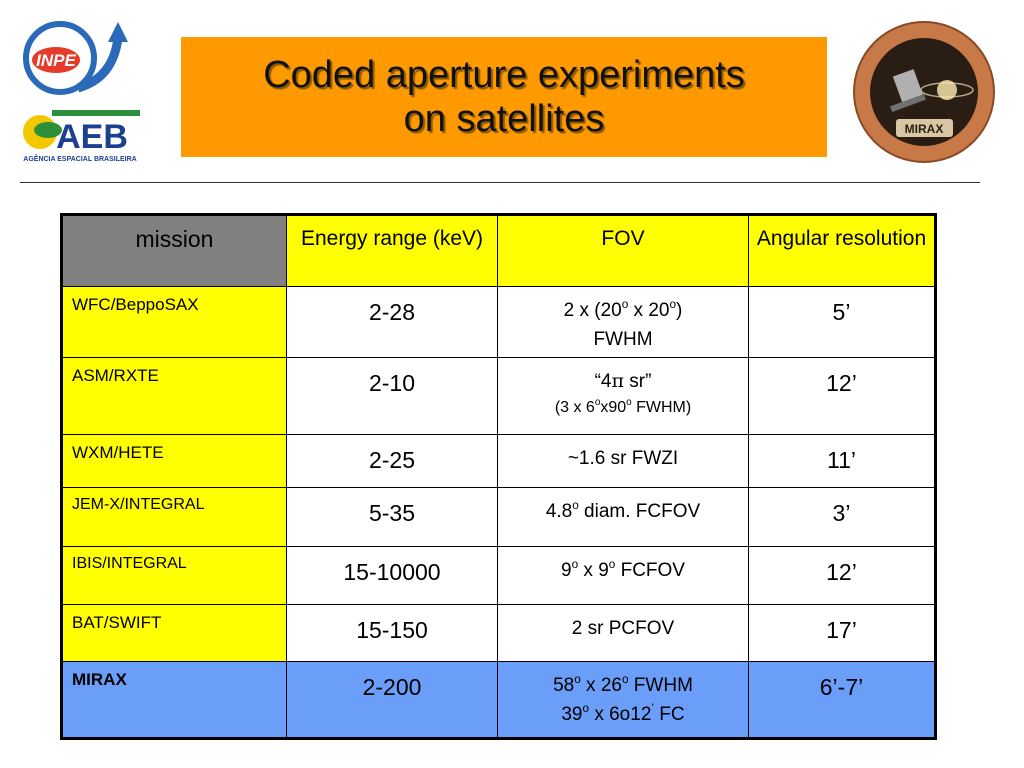  I want to click on fov-cell: 9o x 9o FCFOV, so click(623, 575).